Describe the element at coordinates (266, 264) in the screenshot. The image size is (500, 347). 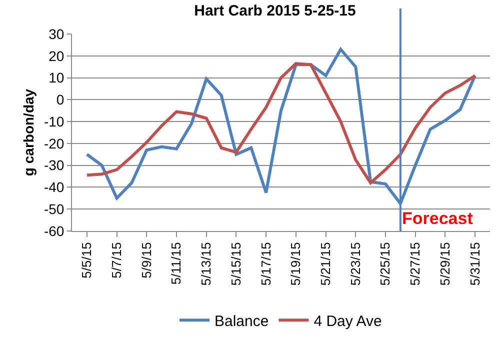
I see `x-tick-label: 5/17/15` at that location.